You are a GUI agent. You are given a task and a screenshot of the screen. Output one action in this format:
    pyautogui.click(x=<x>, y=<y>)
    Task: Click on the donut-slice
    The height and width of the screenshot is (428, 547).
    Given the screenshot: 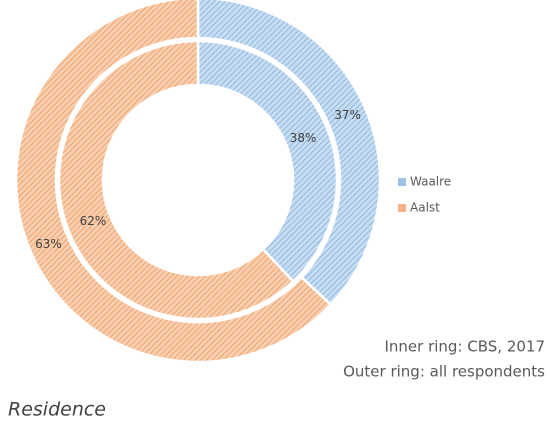 What is the action you would take?
    pyautogui.click(x=267, y=161)
    